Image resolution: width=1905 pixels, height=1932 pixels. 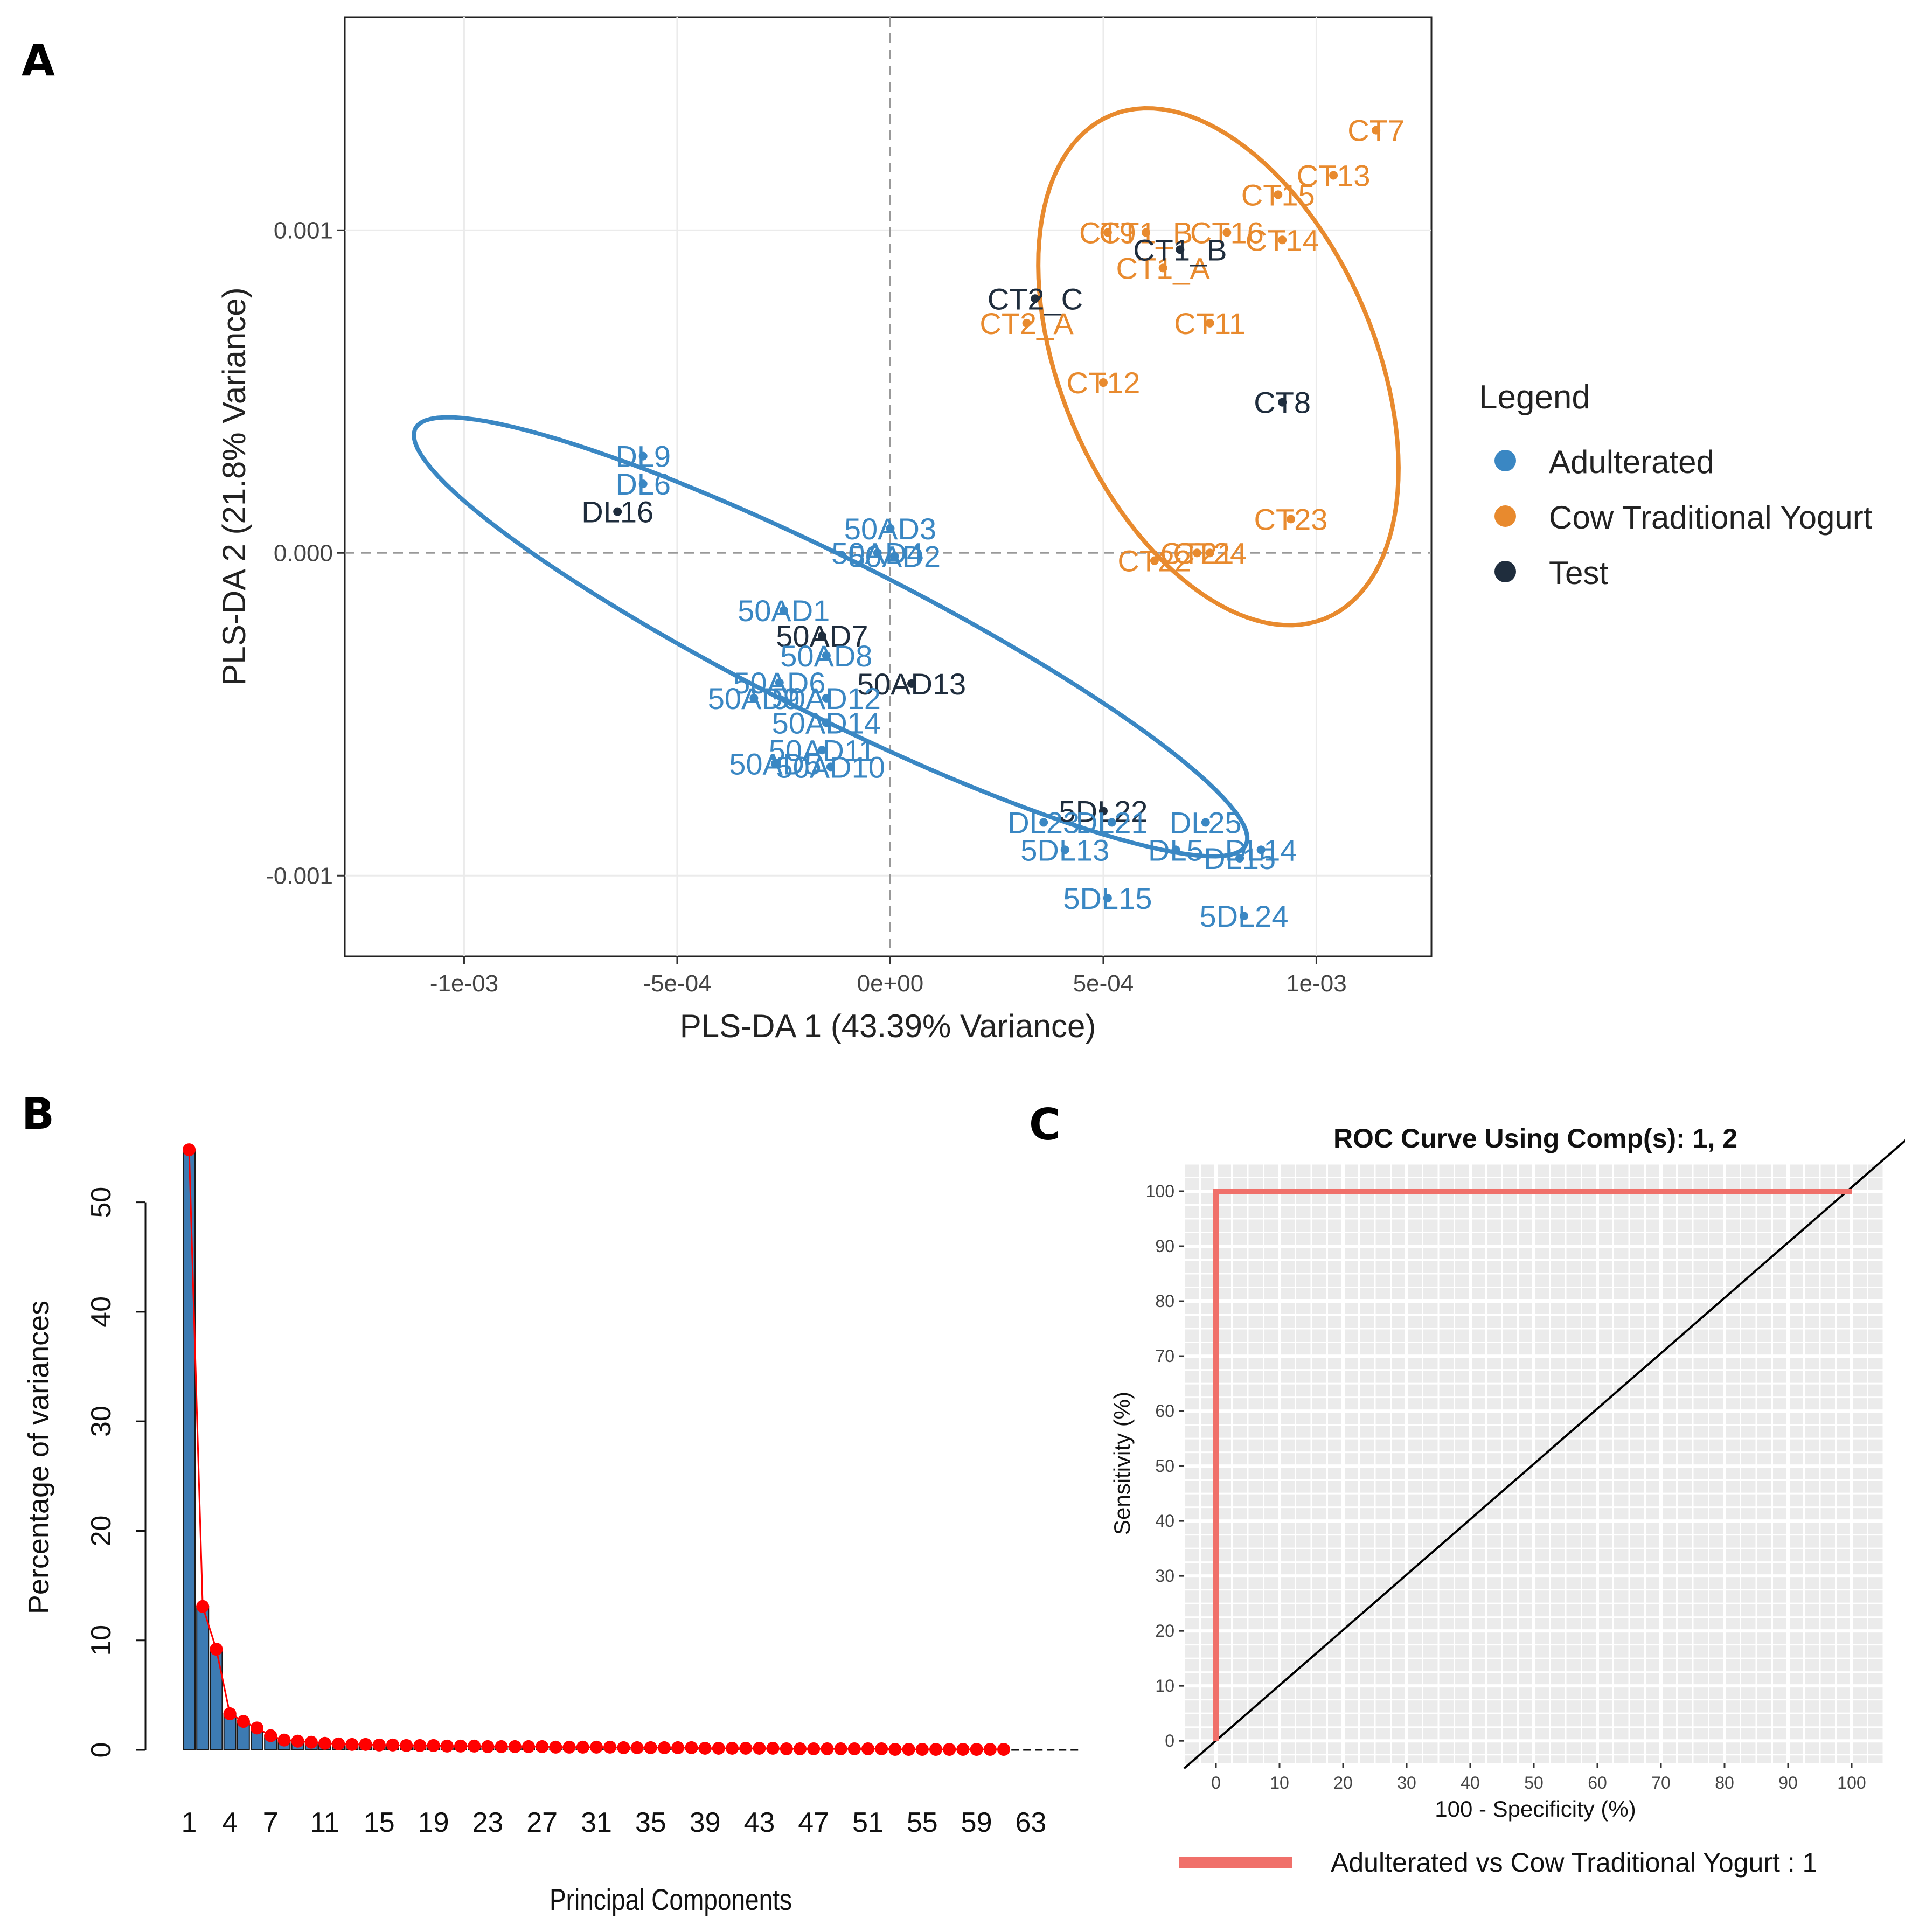 I want to click on legend-label-cow-traditional-yogurt: Cow Traditional Yogurt, so click(x=1711, y=517).